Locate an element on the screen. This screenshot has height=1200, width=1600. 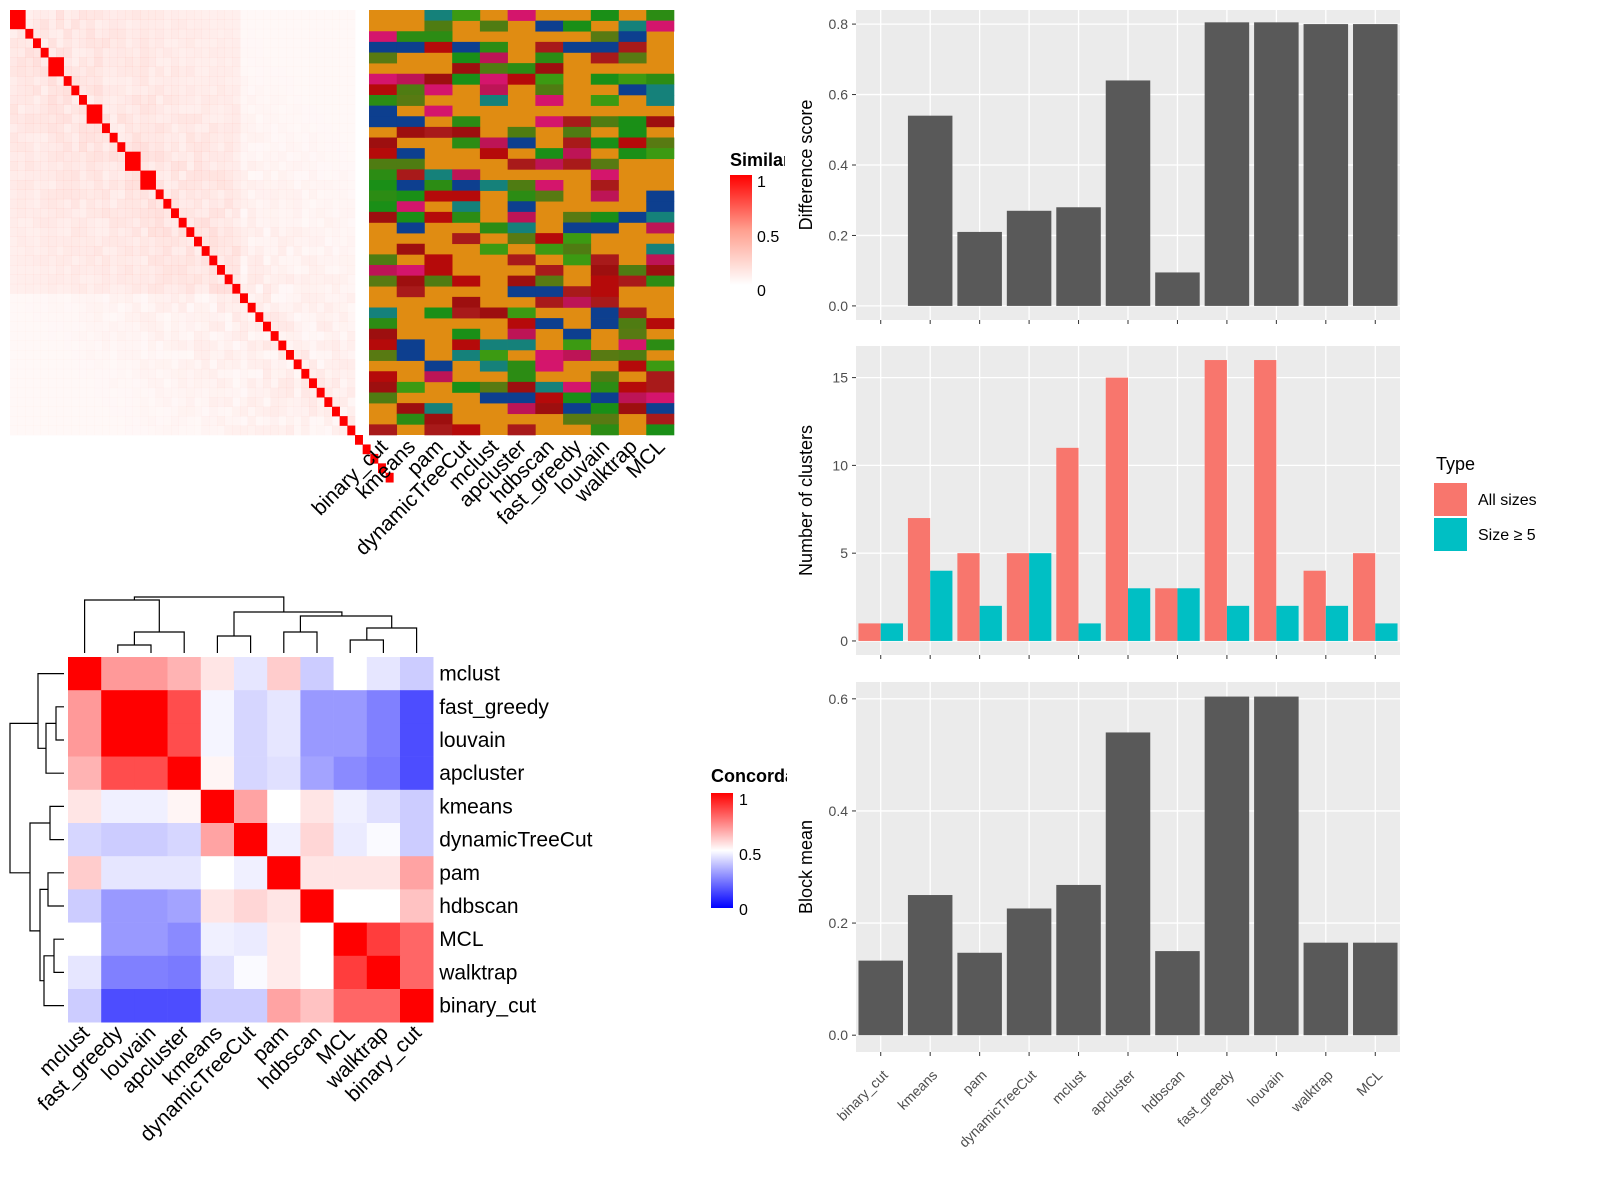
similarity-block is located at coordinates (182, 222).